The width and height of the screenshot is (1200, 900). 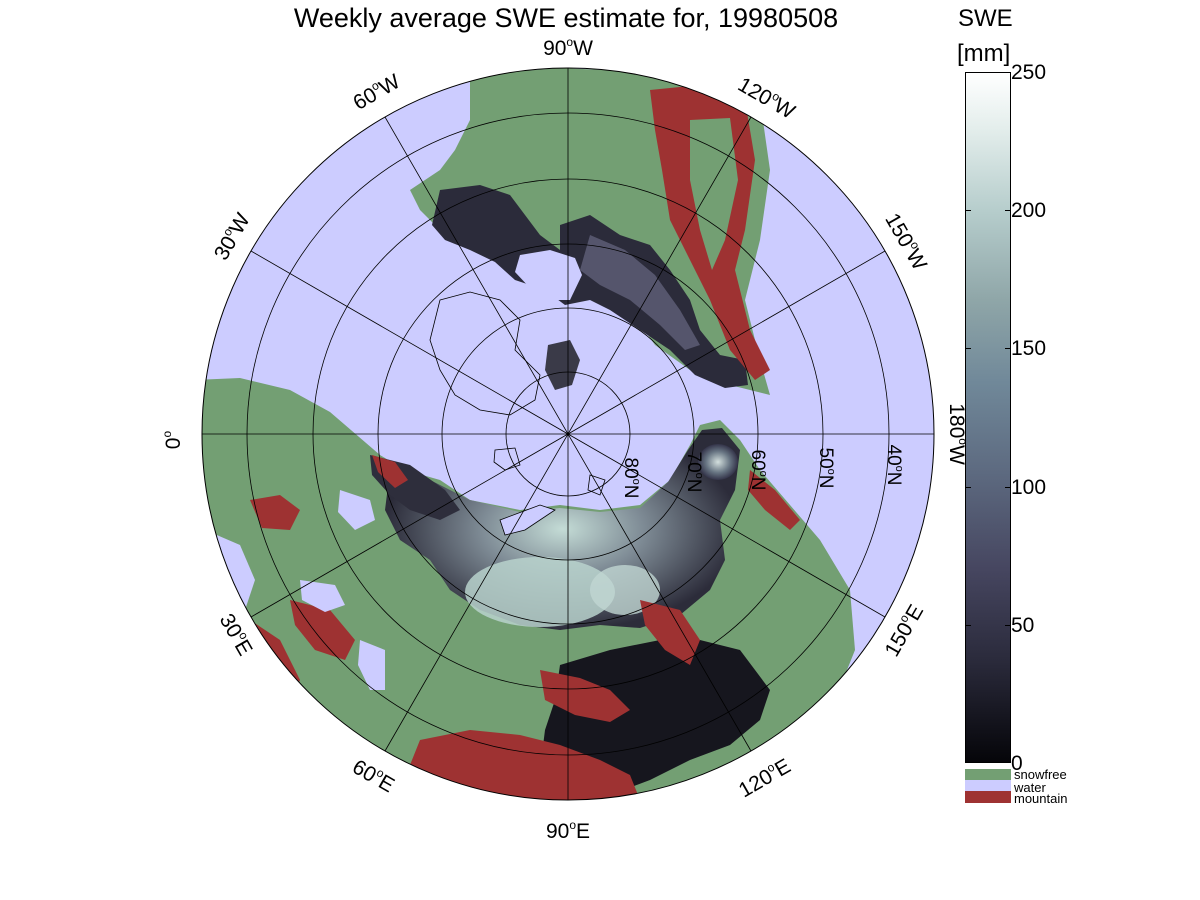 I want to click on legend-label-water: water, so click(x=1030, y=787).